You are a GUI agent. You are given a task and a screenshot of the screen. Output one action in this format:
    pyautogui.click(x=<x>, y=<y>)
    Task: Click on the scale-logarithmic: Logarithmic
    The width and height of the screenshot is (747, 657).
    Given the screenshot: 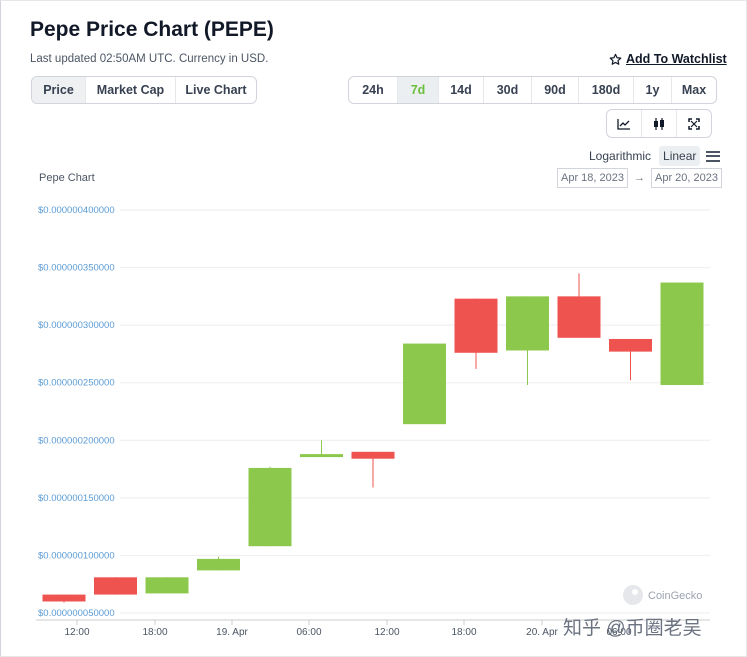 What is the action you would take?
    pyautogui.click(x=620, y=156)
    